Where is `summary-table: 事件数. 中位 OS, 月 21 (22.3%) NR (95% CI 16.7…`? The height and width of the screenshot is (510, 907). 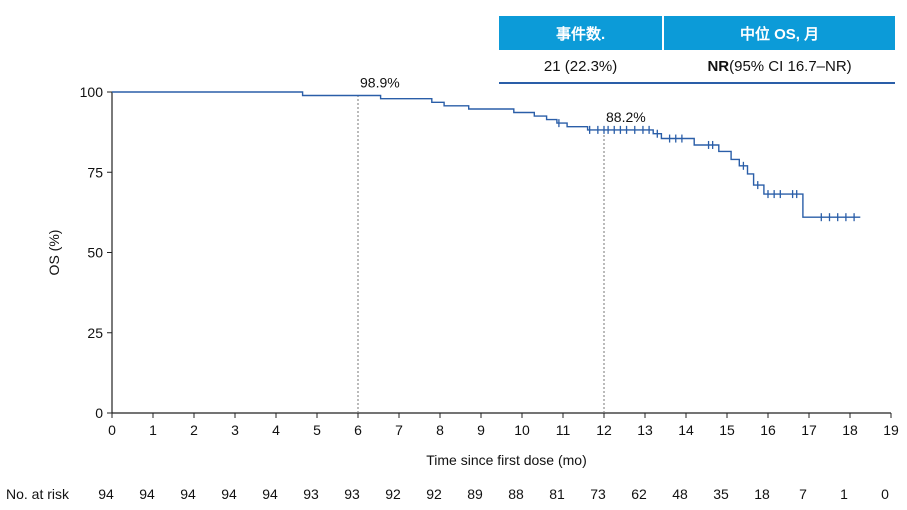 summary-table: 事件数. 中位 OS, 月 21 (22.3%) NR (95% CI 16.7… is located at coordinates (697, 50).